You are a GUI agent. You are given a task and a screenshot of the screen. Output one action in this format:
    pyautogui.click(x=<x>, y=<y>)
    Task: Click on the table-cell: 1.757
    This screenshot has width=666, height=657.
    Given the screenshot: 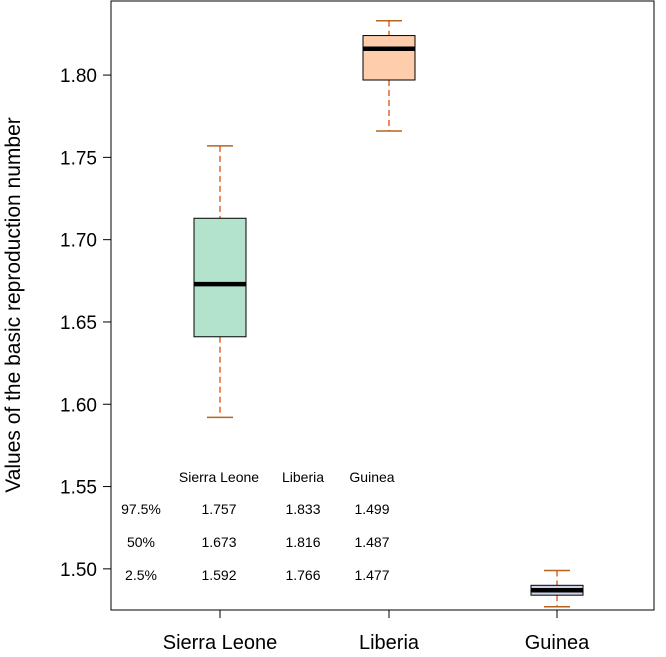 What is the action you would take?
    pyautogui.click(x=218, y=509)
    